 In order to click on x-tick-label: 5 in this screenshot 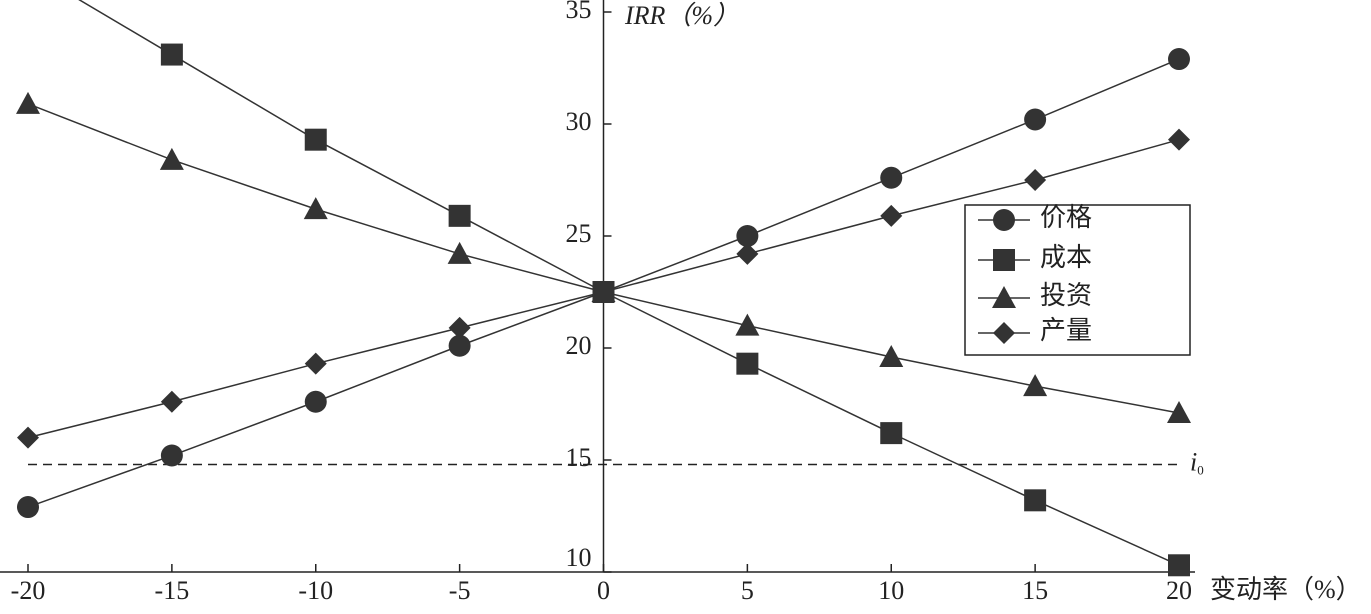, I will do `click(747, 590)`.